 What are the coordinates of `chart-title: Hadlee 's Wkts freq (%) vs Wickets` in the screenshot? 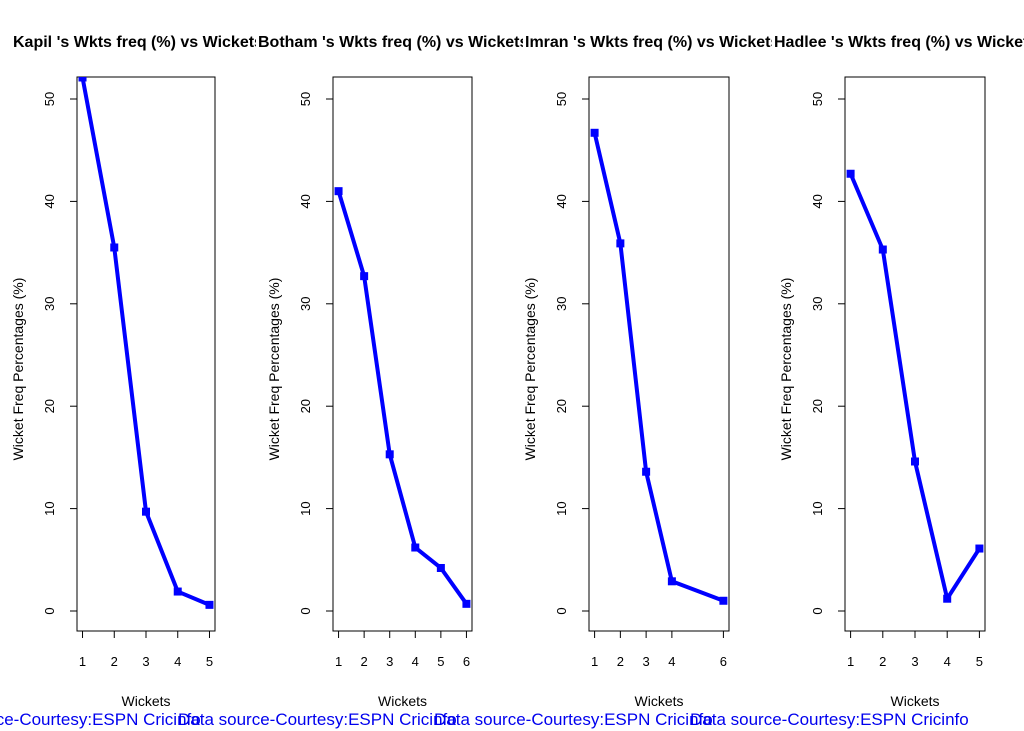 It's located at (899, 42).